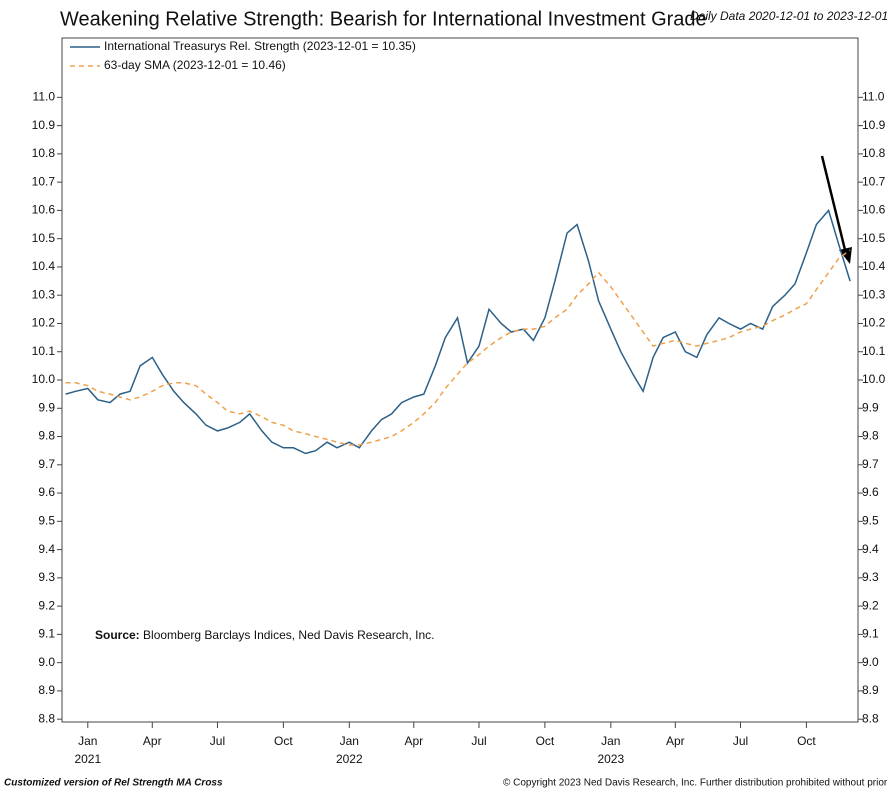 The image size is (895, 788). What do you see at coordinates (46, 690) in the screenshot?
I see `y-tick-label: 8.9` at bounding box center [46, 690].